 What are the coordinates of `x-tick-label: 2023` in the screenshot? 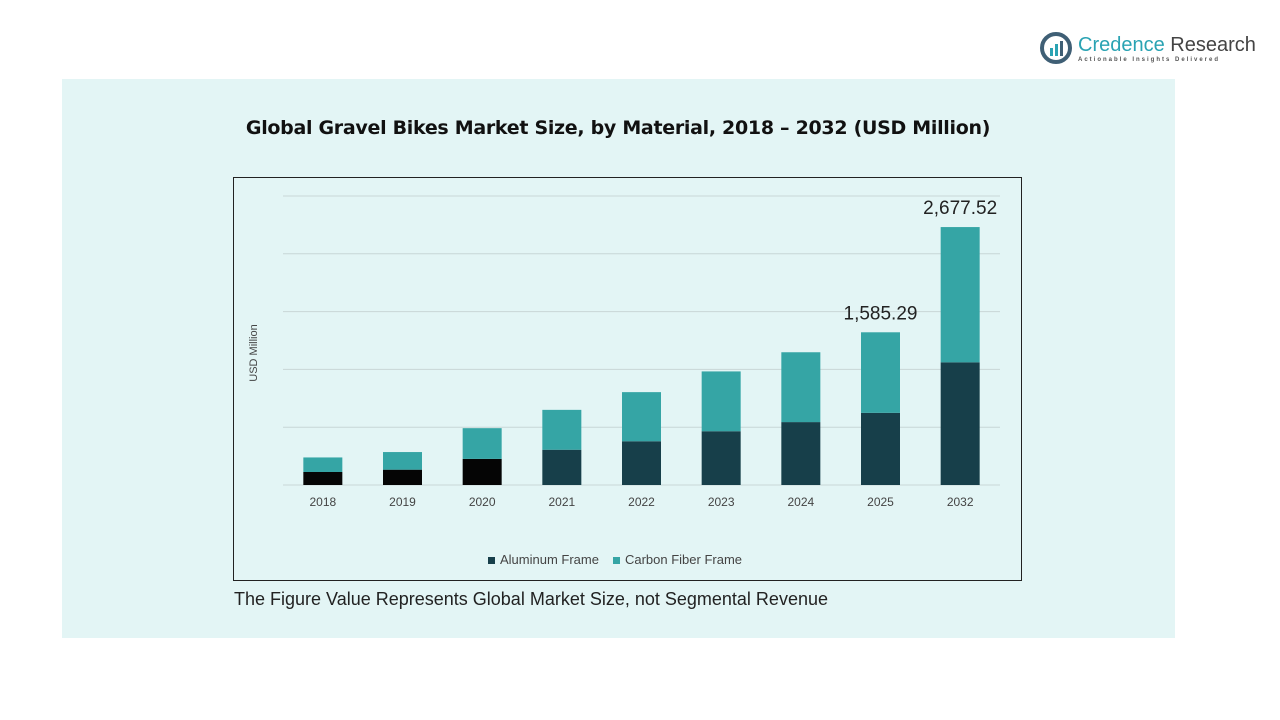 It's located at (721, 502).